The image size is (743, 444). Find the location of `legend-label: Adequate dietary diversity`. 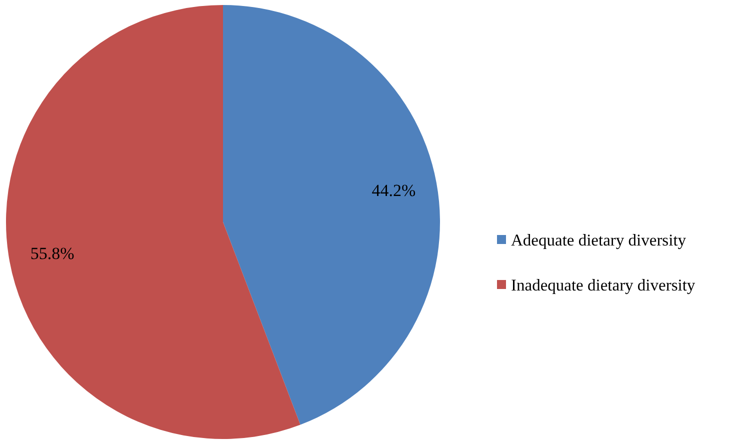

legend-label: Adequate dietary diversity is located at coordinates (599, 240).